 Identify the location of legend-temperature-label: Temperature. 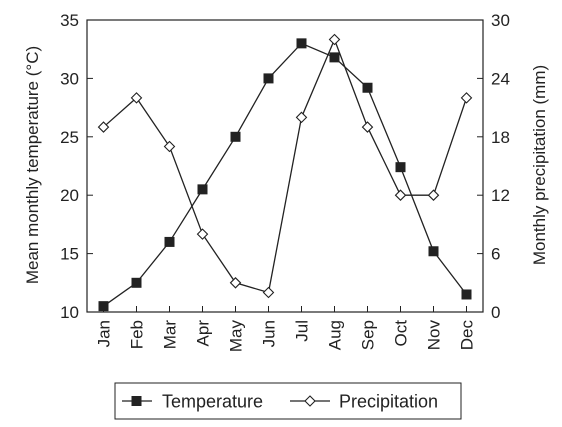
(212, 402).